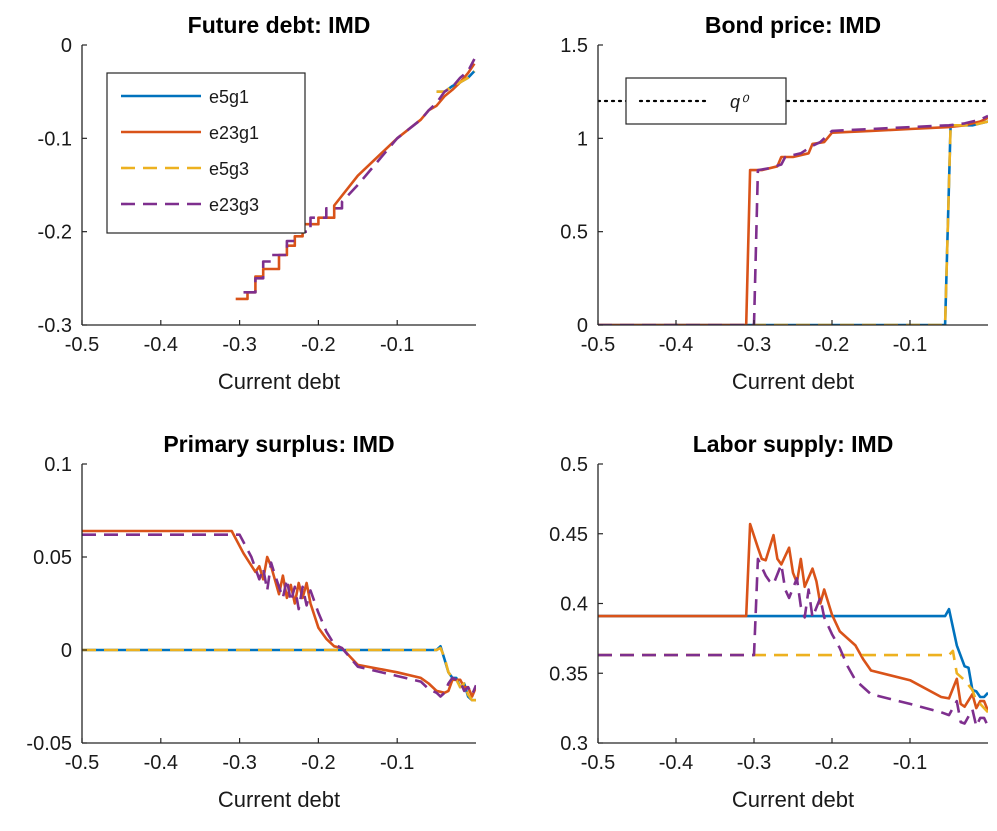 The image size is (997, 831). Describe the element at coordinates (582, 139) in the screenshot. I see `y-tick-label: 1` at that location.